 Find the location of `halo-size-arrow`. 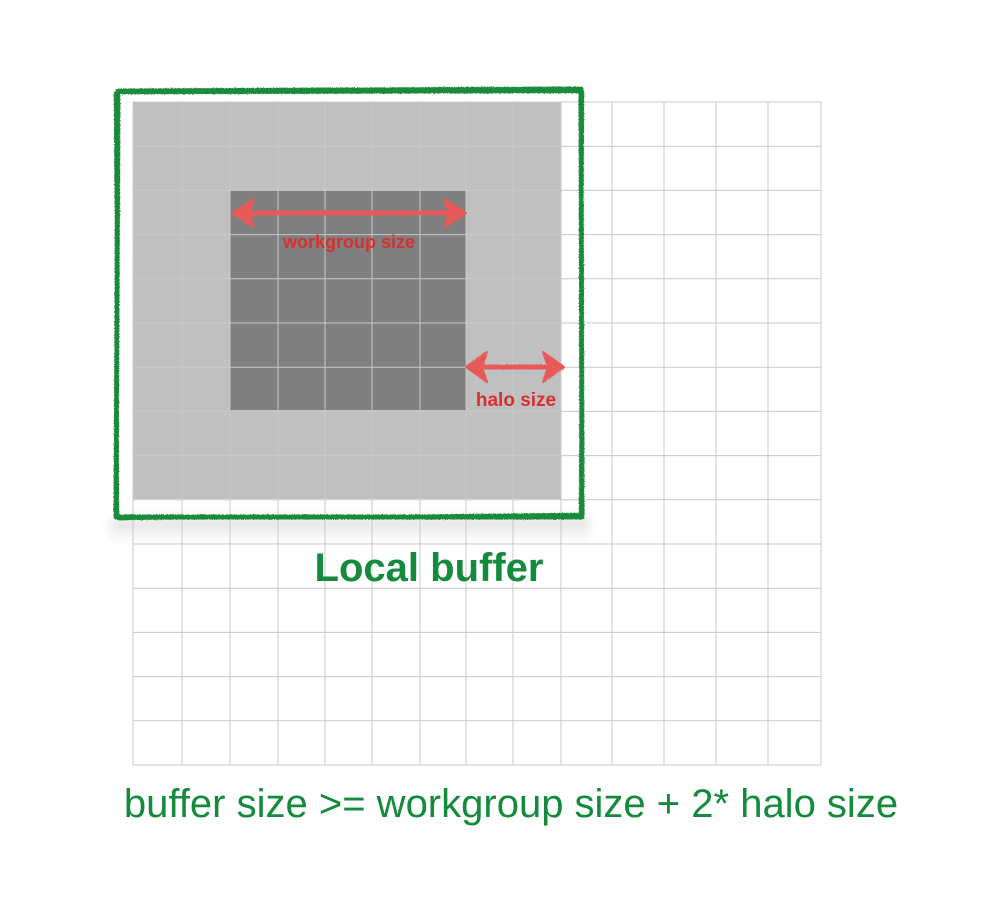

halo-size-arrow is located at coordinates (515, 367).